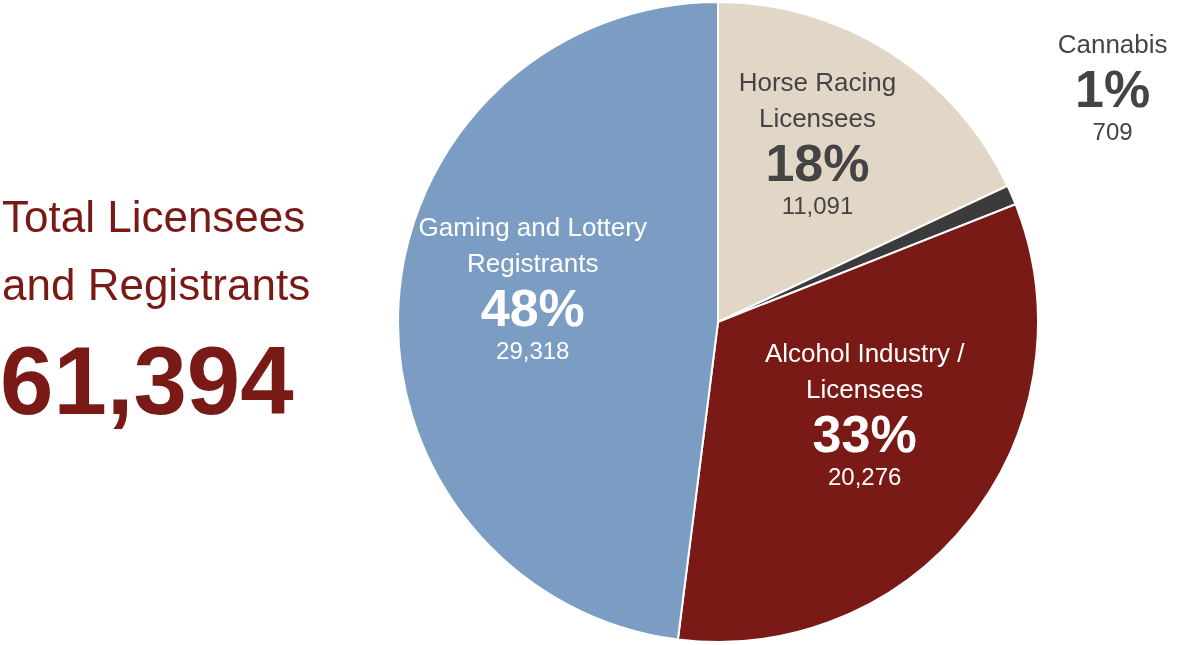 The width and height of the screenshot is (1200, 645). Describe the element at coordinates (864, 476) in the screenshot. I see `text: 20,276` at that location.